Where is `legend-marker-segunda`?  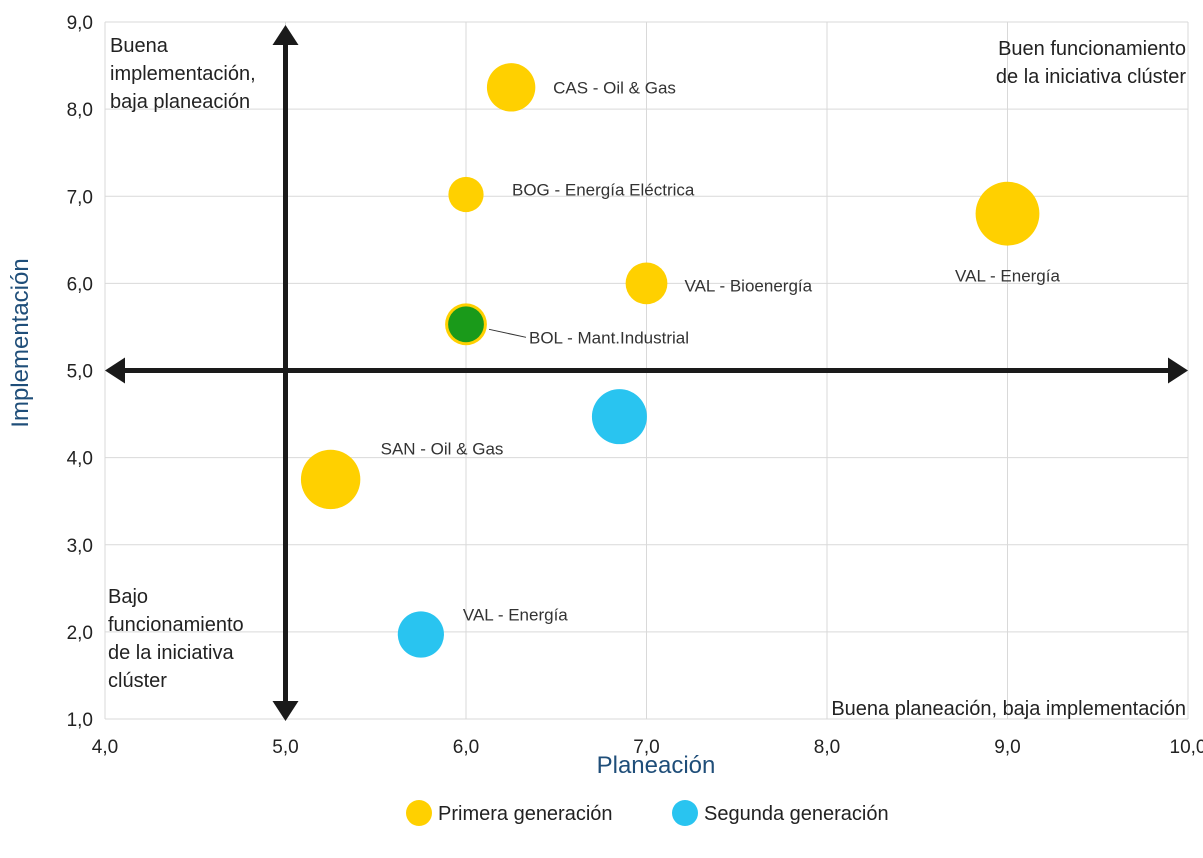 legend-marker-segunda is located at coordinates (685, 813).